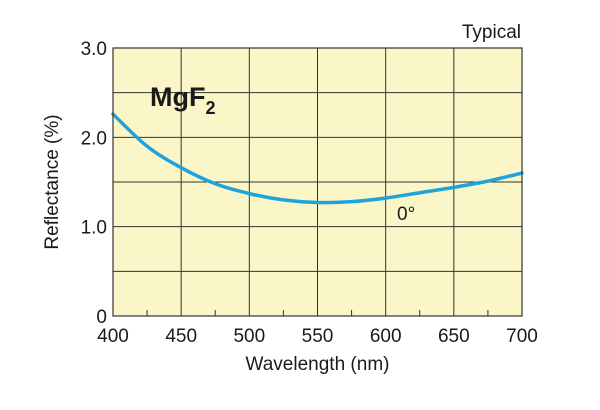  Describe the element at coordinates (101, 317) in the screenshot. I see `y-tick-label: 0` at that location.